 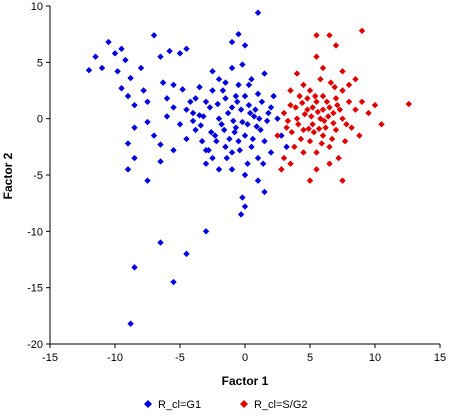 What do you see at coordinates (310, 358) in the screenshot?
I see `x-tick-label: 5` at bounding box center [310, 358].